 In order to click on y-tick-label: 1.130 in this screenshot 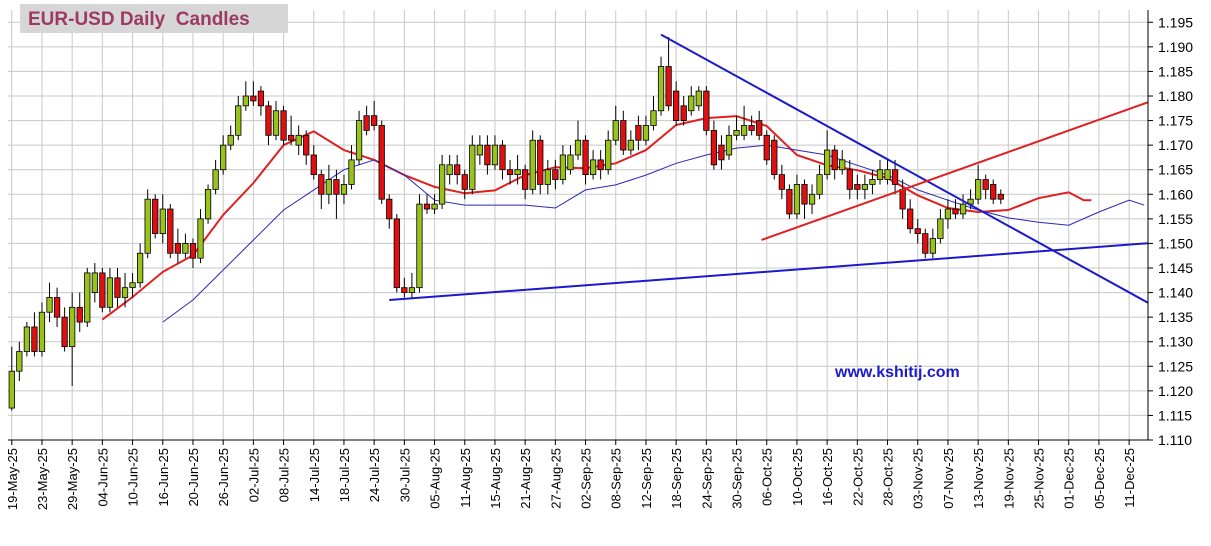, I will do `click(1175, 342)`.